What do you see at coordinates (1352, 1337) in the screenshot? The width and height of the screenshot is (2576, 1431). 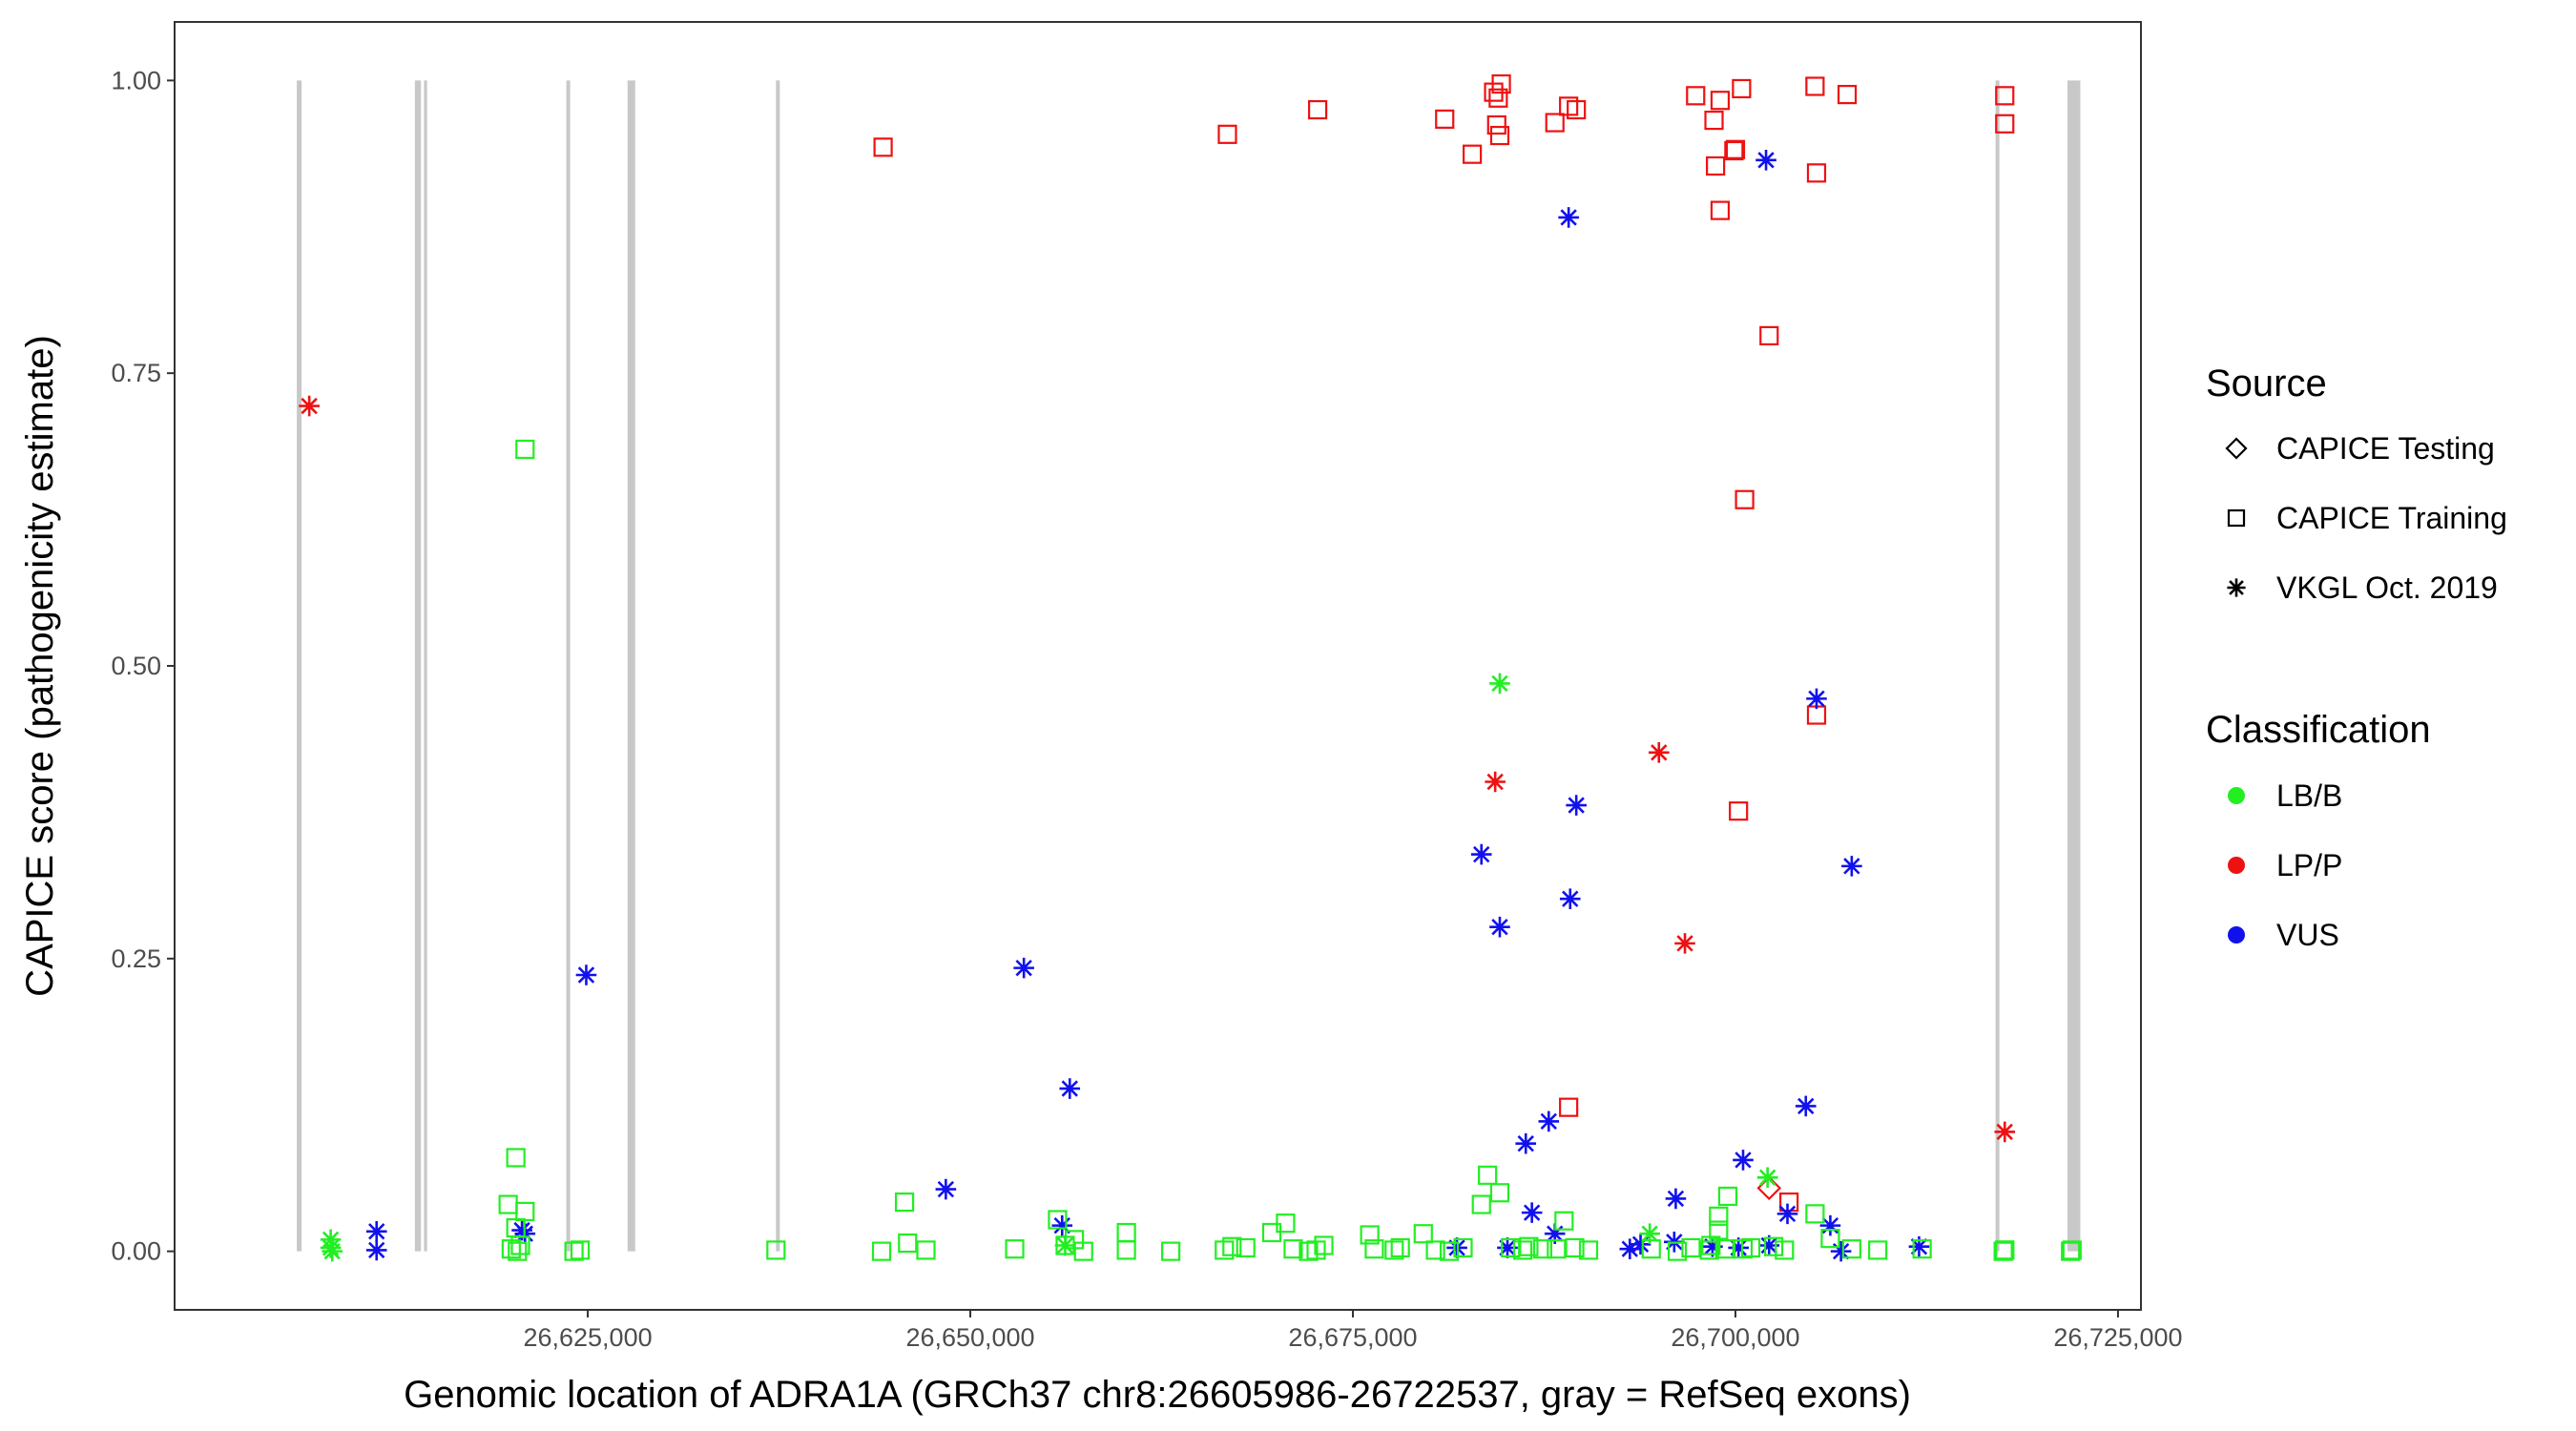 I see `x-tick-label: 26,675,000` at bounding box center [1352, 1337].